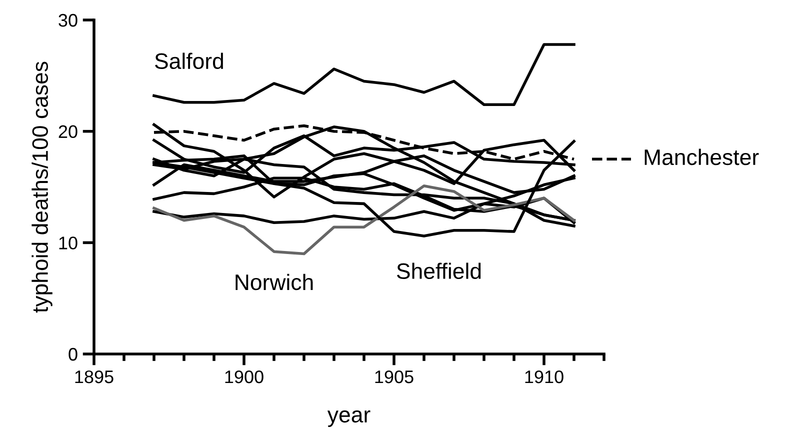  I want to click on y-tick-label: 10, so click(68, 243).